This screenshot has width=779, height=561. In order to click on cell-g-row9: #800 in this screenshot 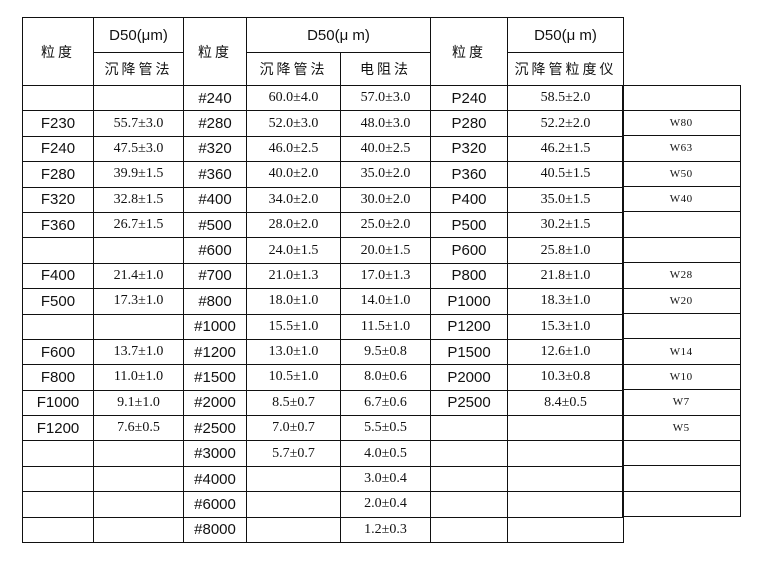, I will do `click(215, 301)`.